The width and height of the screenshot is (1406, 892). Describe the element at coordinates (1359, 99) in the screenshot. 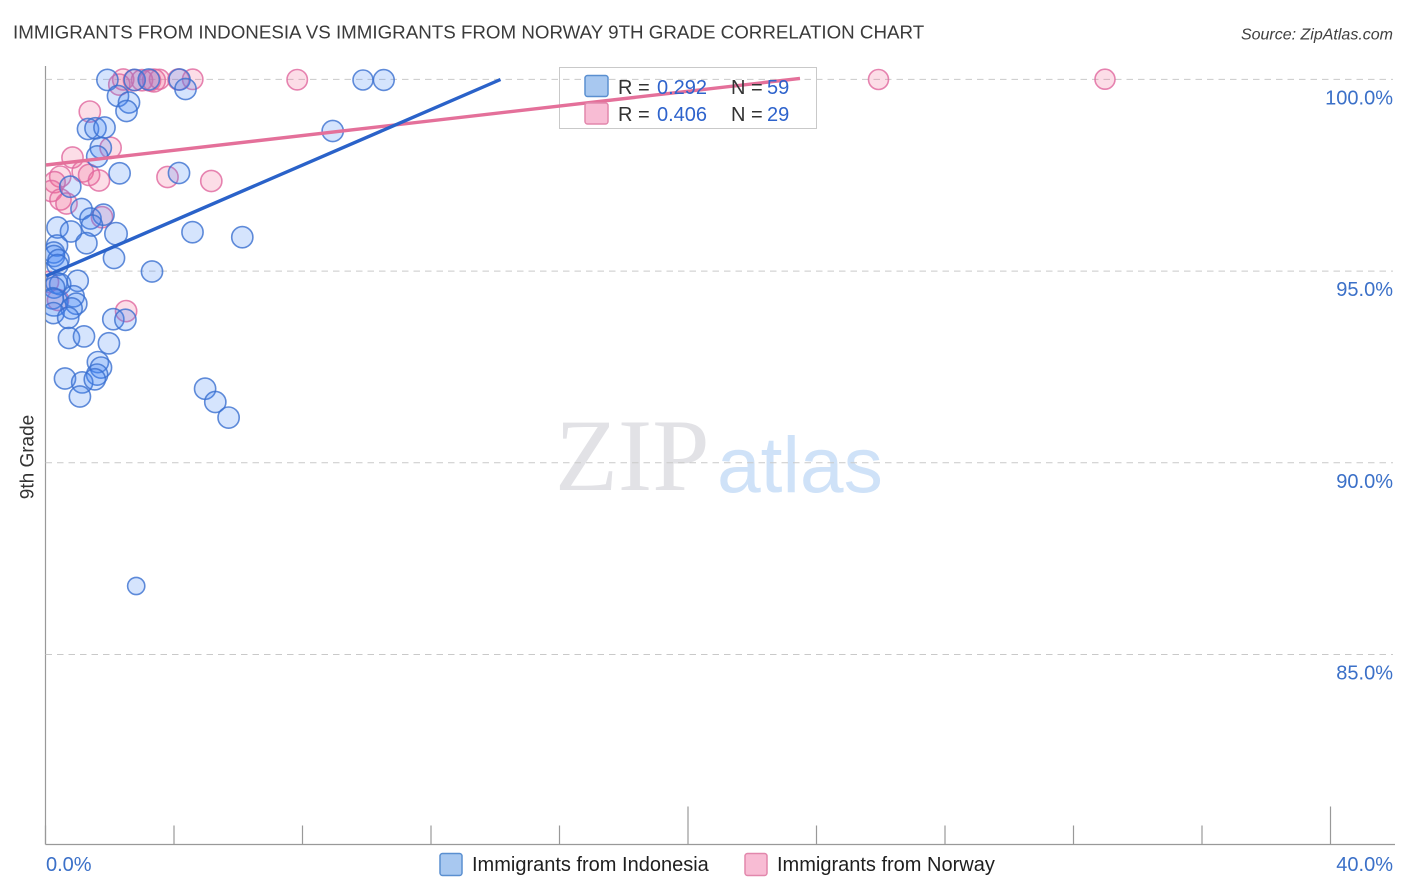

I see `svg-text: 100.0%` at that location.